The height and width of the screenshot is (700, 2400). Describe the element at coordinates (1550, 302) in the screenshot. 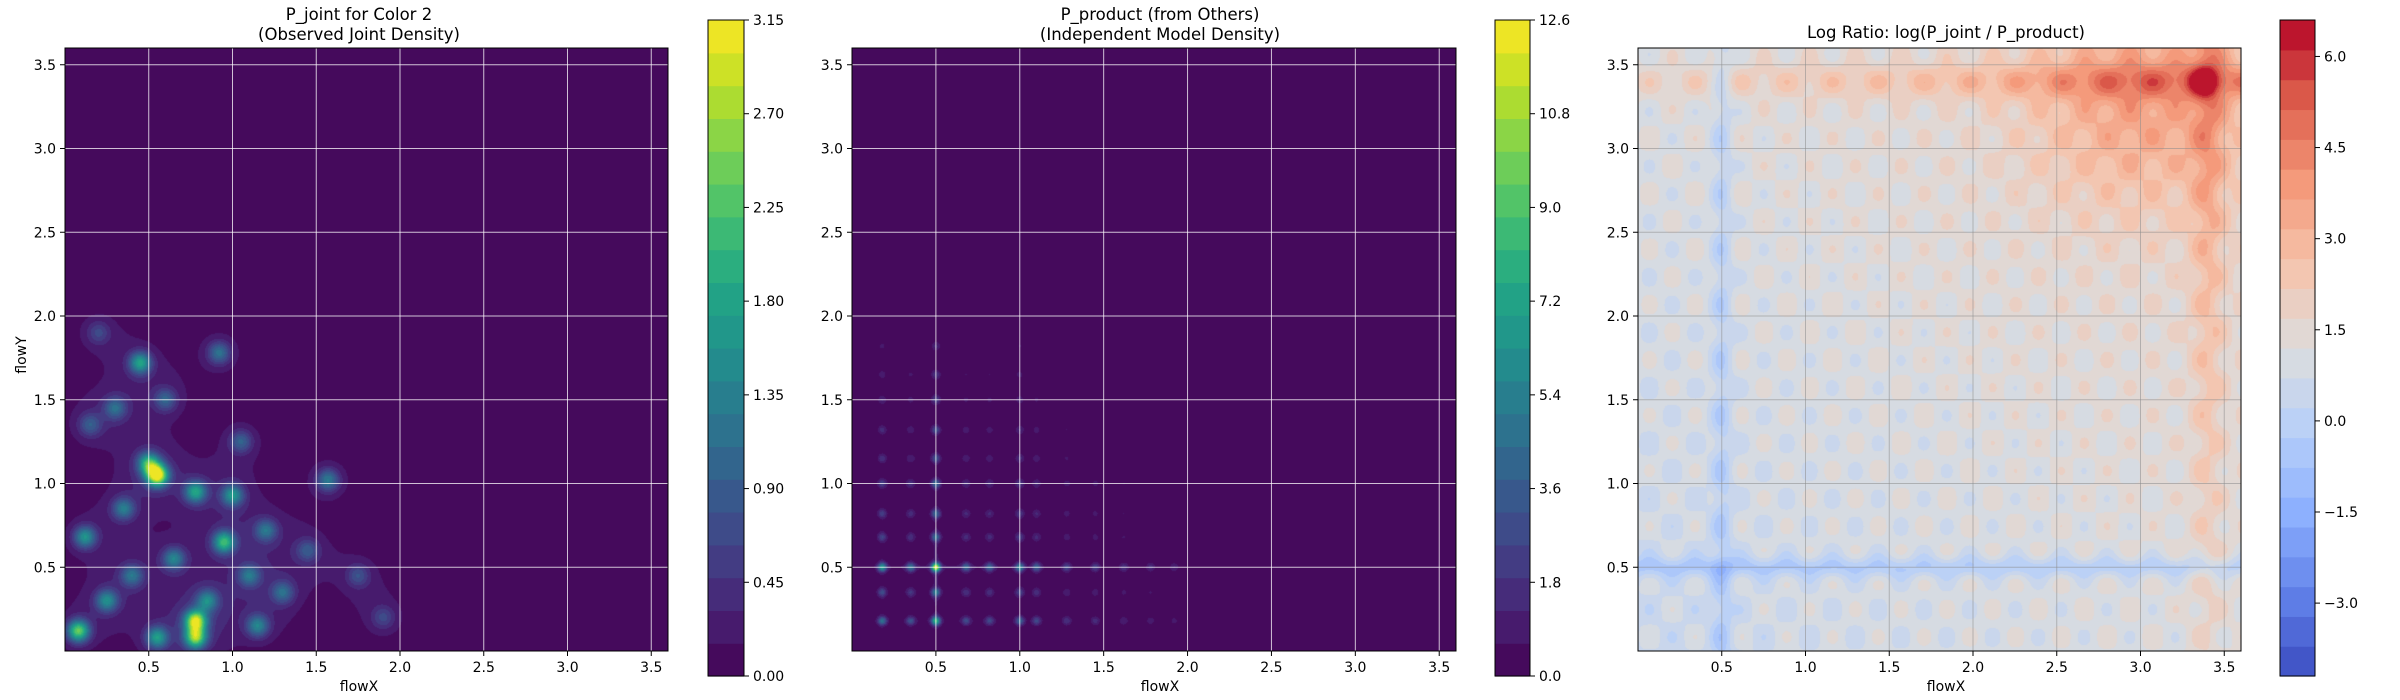

I see `colorbar-tick-label: 7.2` at that location.